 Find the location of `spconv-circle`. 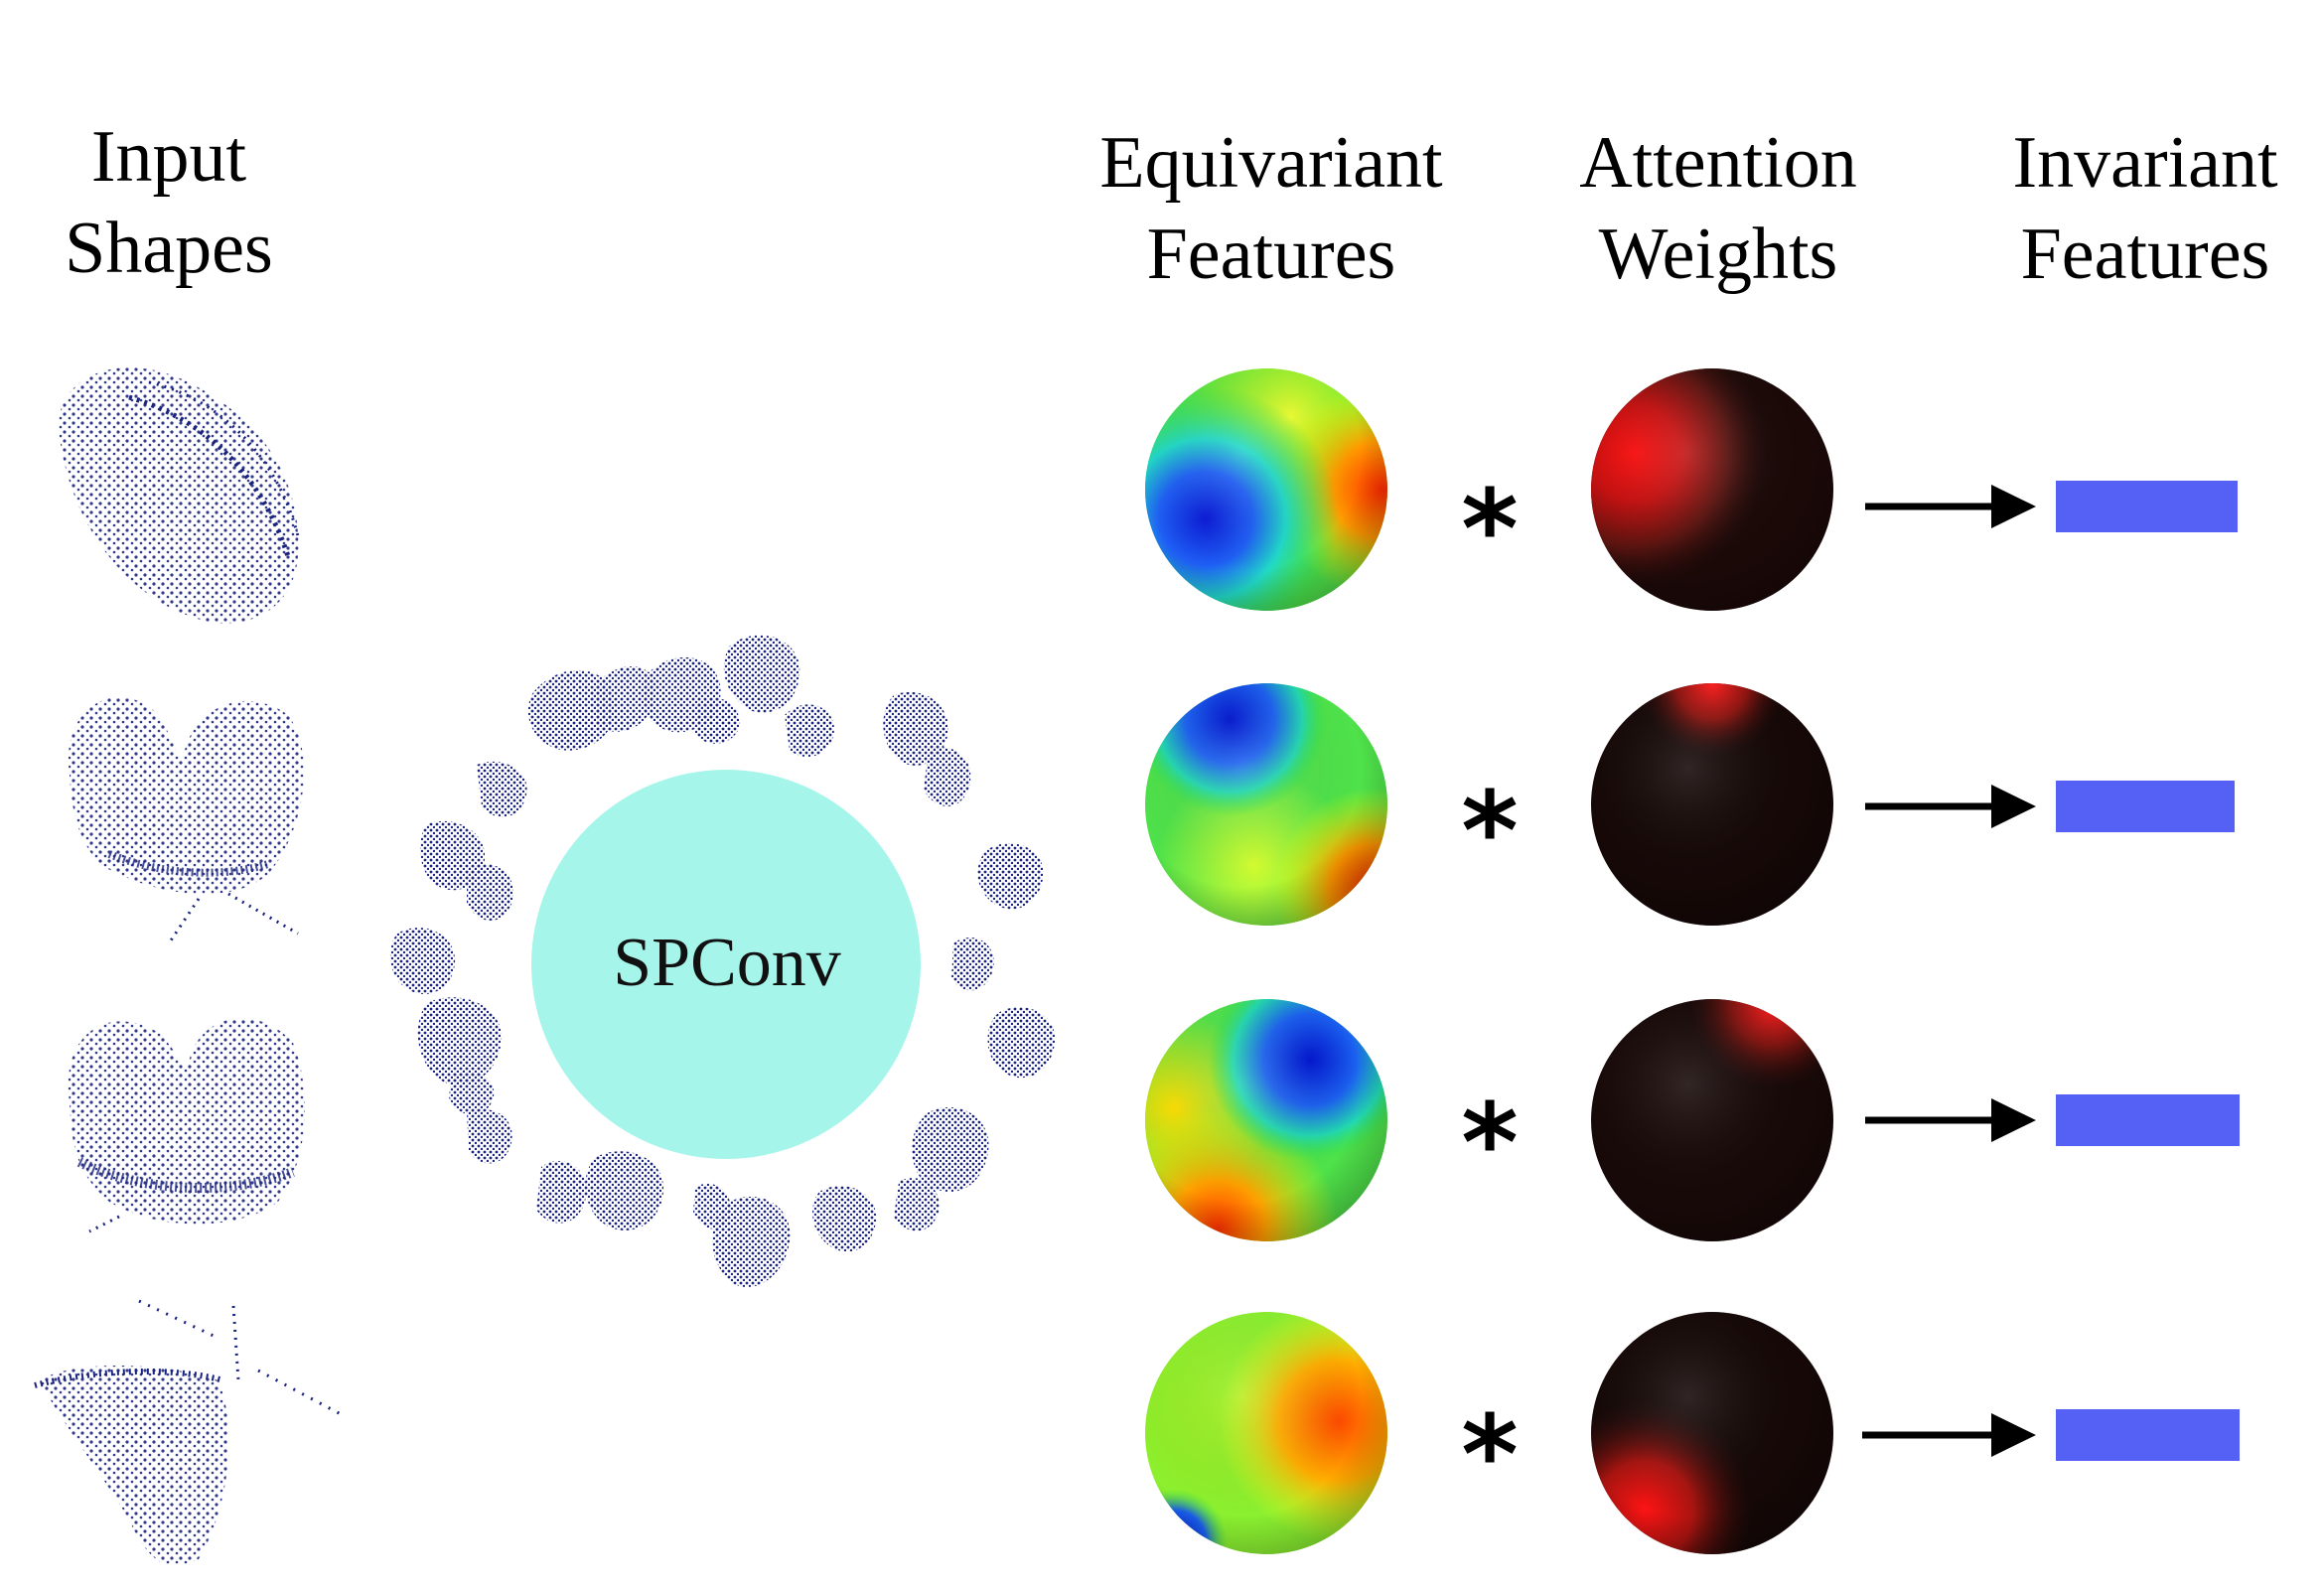

spconv-circle is located at coordinates (726, 964).